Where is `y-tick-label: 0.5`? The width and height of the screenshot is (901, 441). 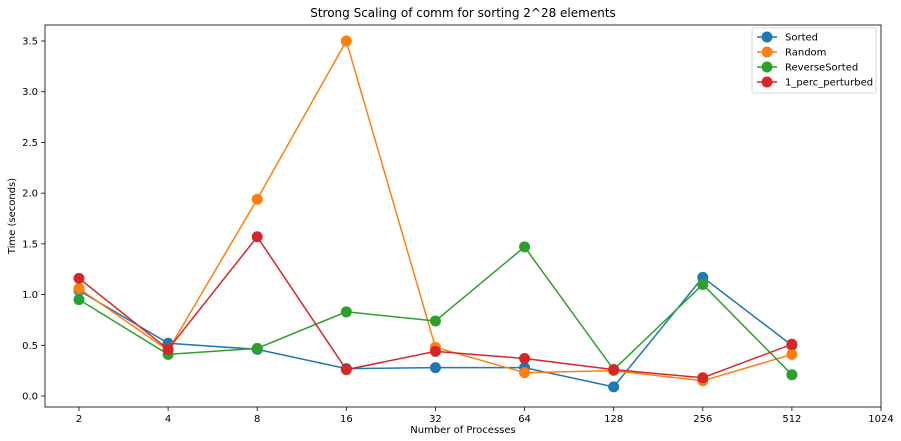 y-tick-label: 0.5 is located at coordinates (30, 346).